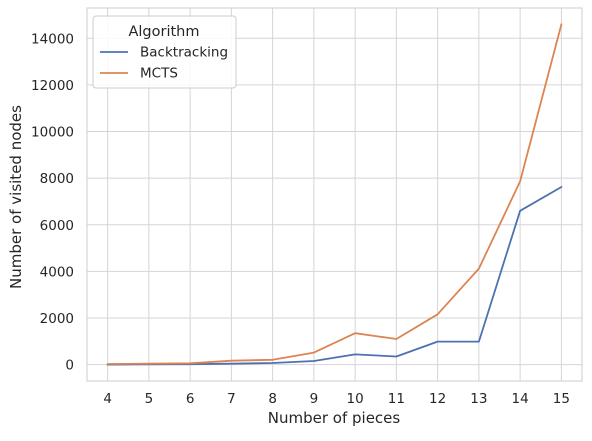 The image size is (592, 441). Describe the element at coordinates (159, 74) in the screenshot. I see `legend-label-mcts: MCTS` at that location.